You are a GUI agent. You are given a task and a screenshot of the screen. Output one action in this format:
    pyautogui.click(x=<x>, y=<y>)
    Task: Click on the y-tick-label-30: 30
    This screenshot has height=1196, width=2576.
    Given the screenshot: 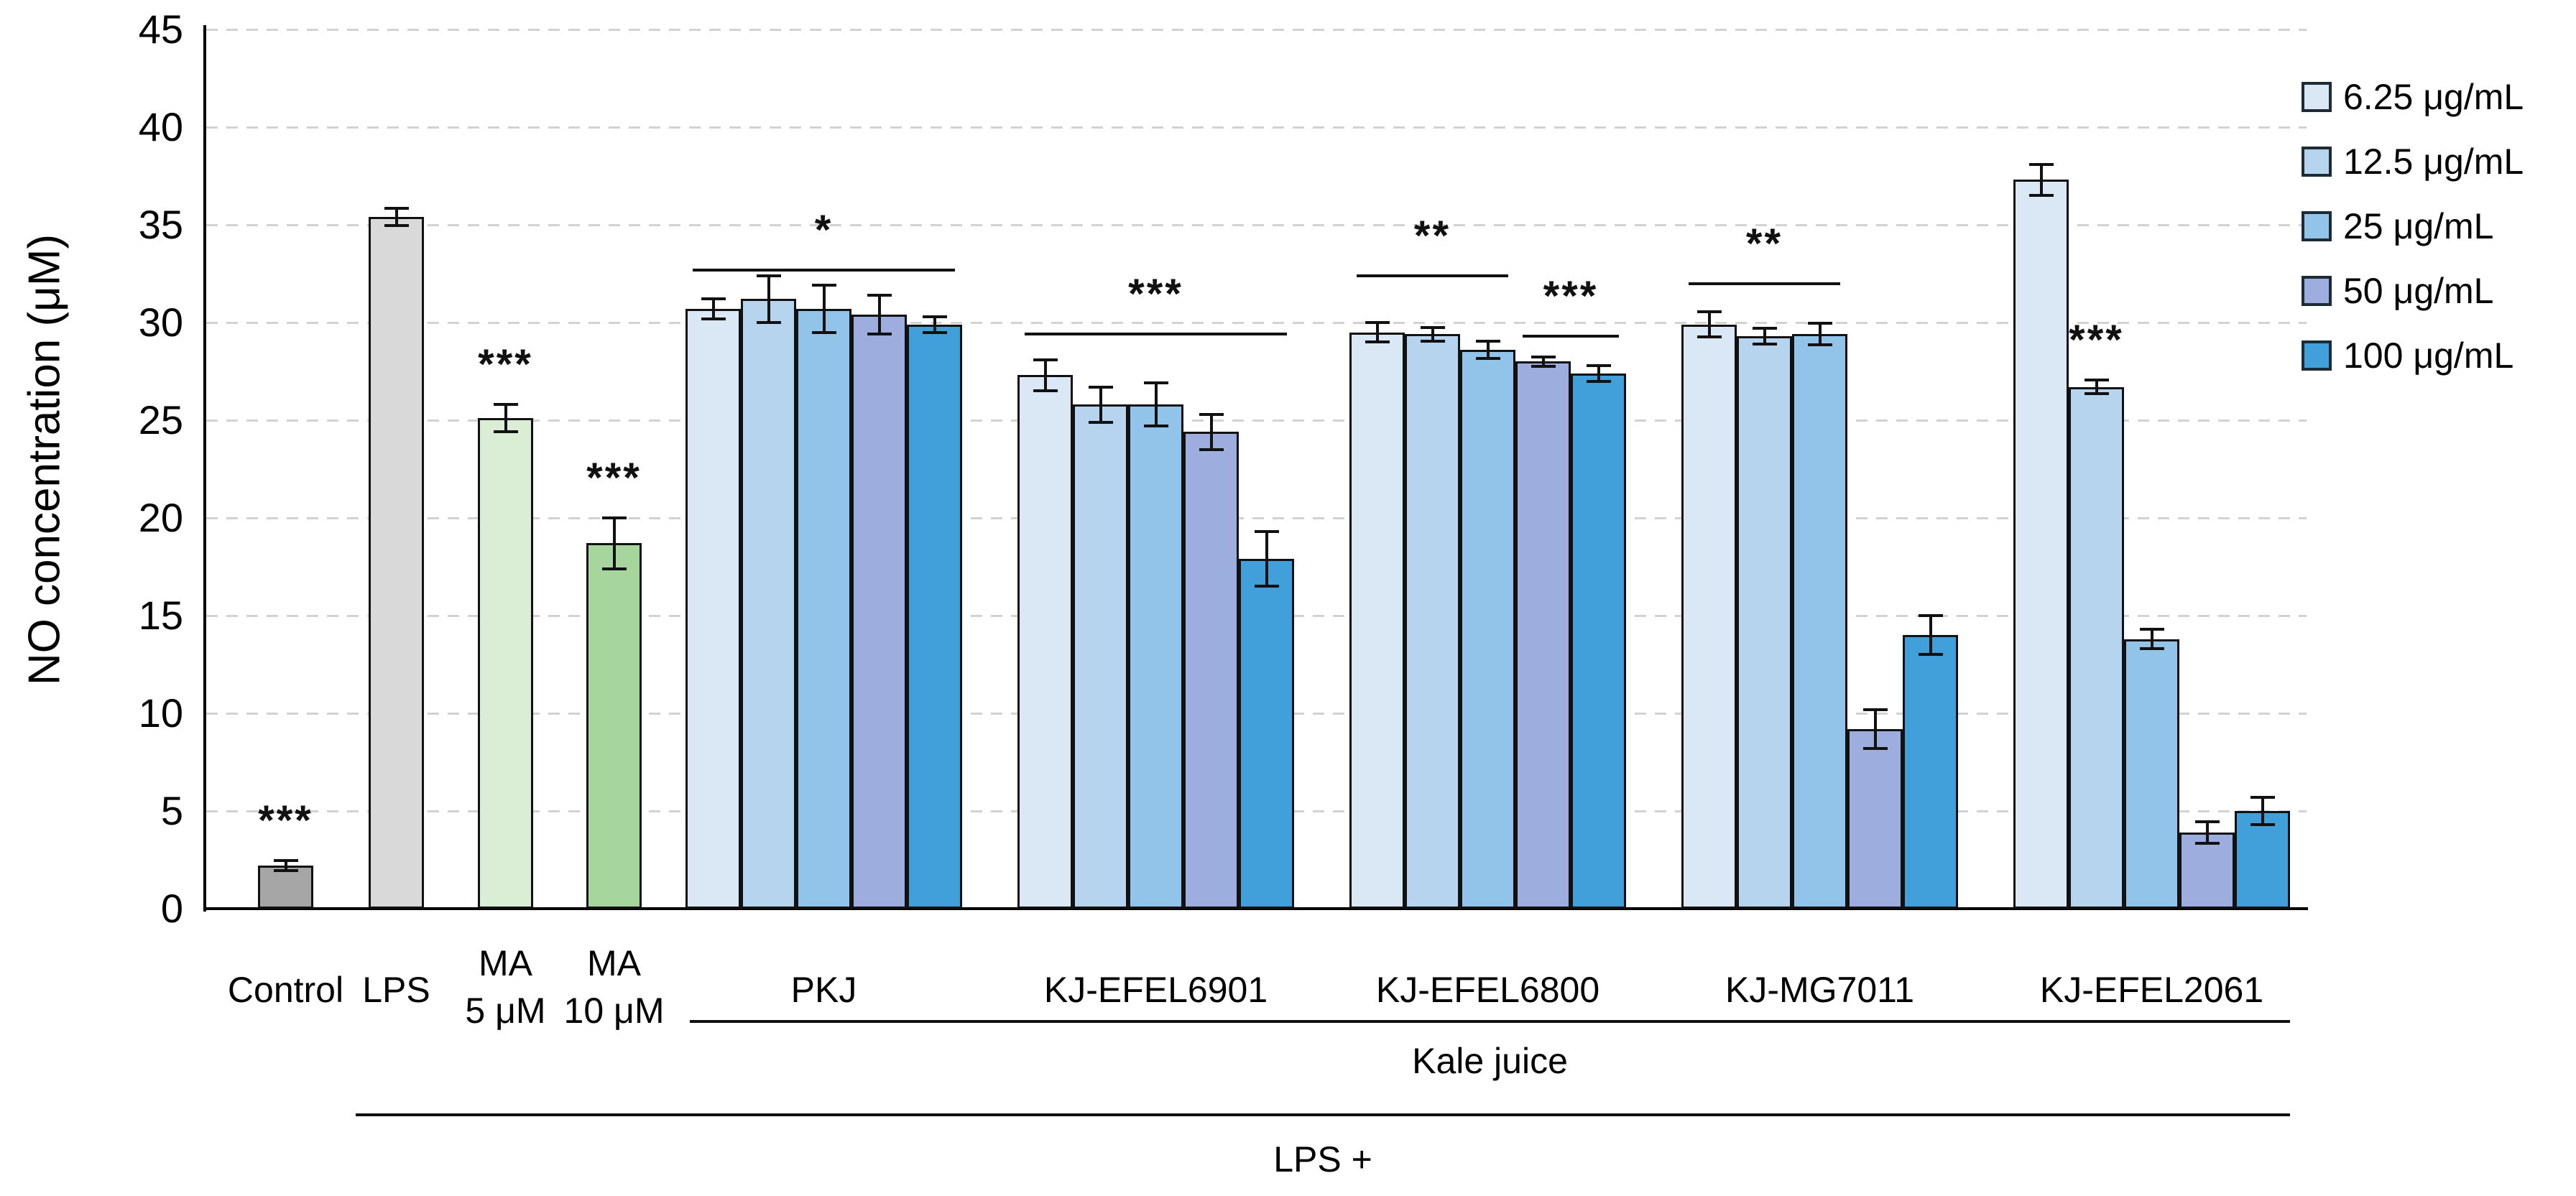 What is the action you would take?
    pyautogui.click(x=160, y=322)
    